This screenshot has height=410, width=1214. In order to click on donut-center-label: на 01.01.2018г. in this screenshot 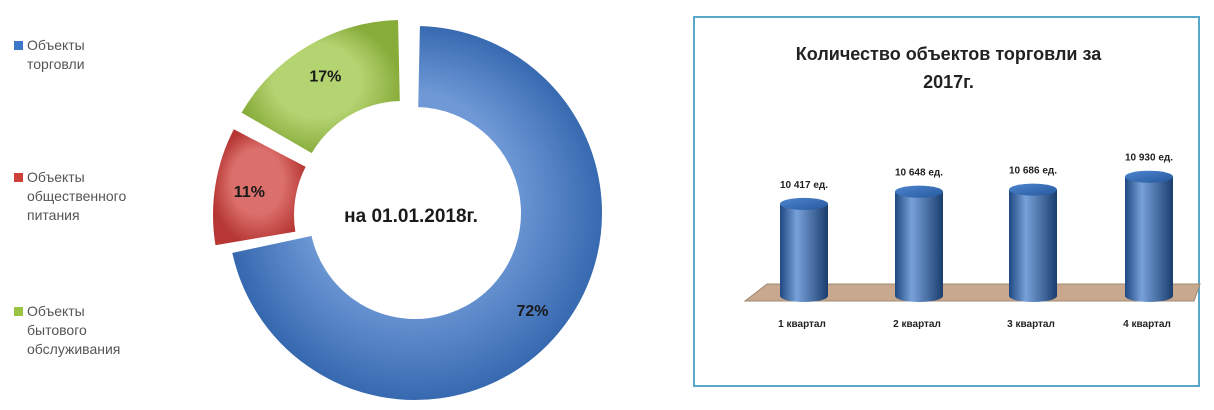, I will do `click(411, 216)`.